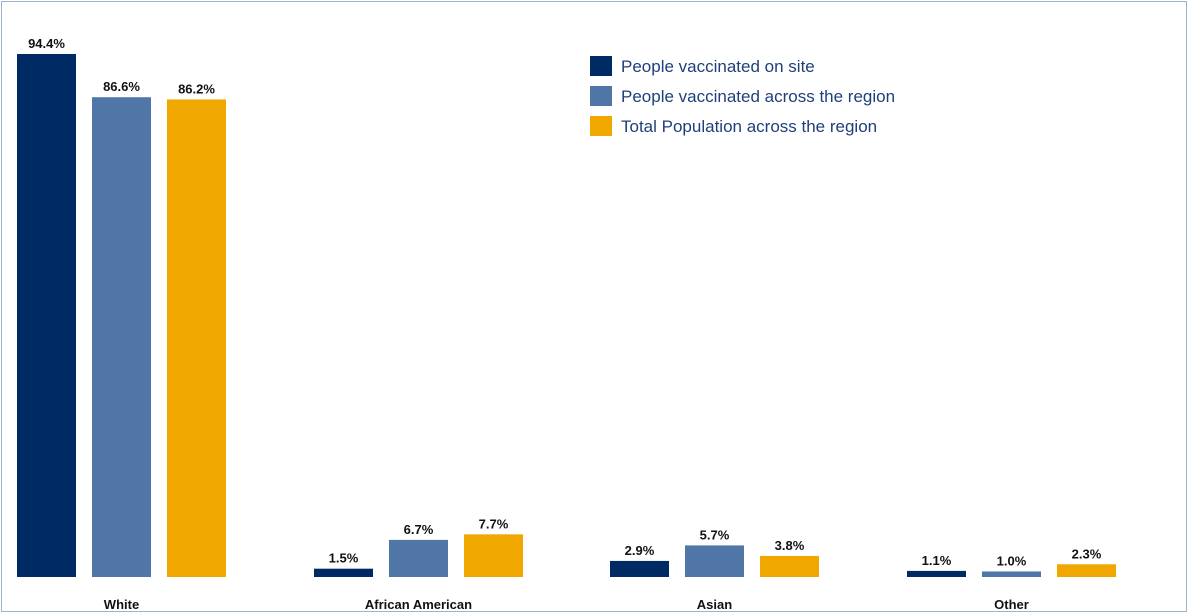 This screenshot has height=614, width=1190. Describe the element at coordinates (196, 88) in the screenshot. I see `data-label-white-series-3: 86.2%` at that location.